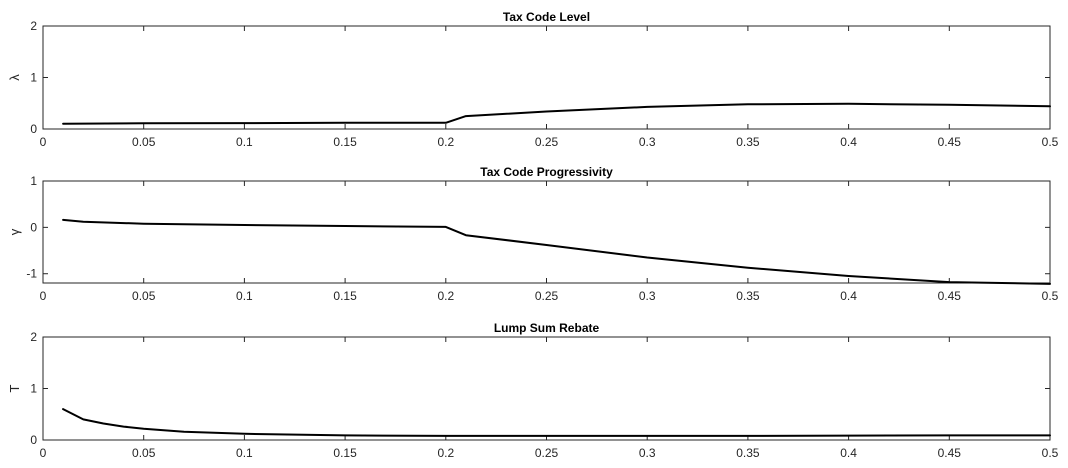 The image size is (1068, 468). I want to click on y-axis-label: T, so click(14, 388).